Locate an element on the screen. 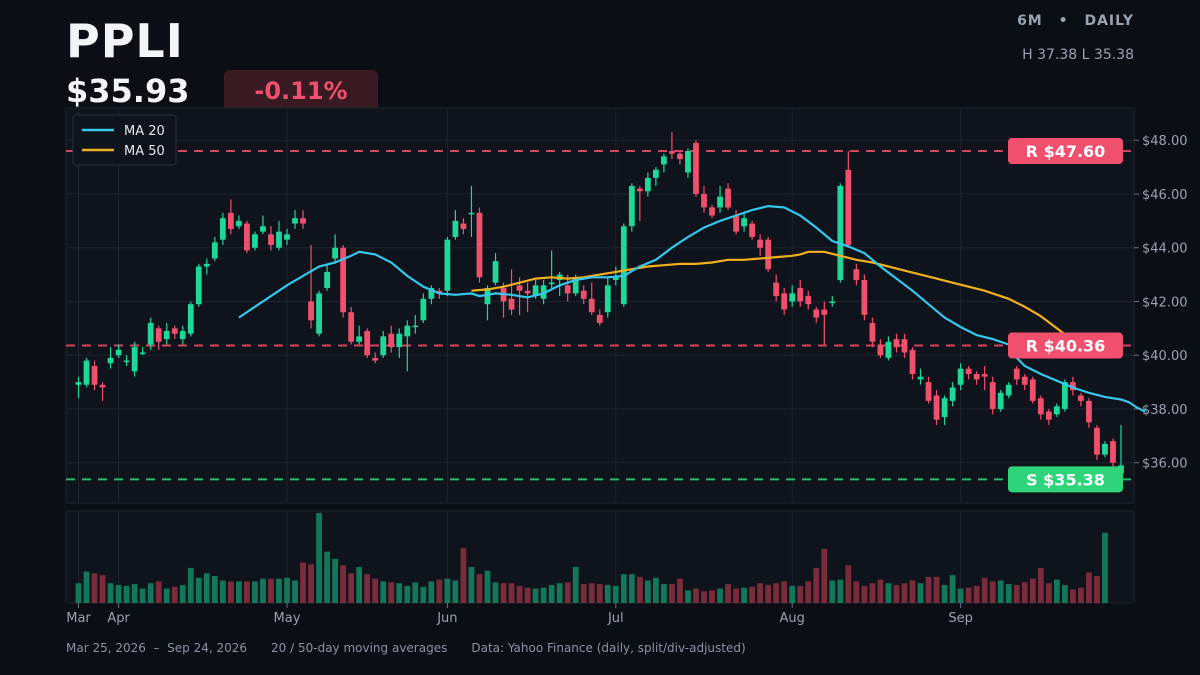 This screenshot has width=1200, height=675. x-tick-label: Mar is located at coordinates (78, 618).